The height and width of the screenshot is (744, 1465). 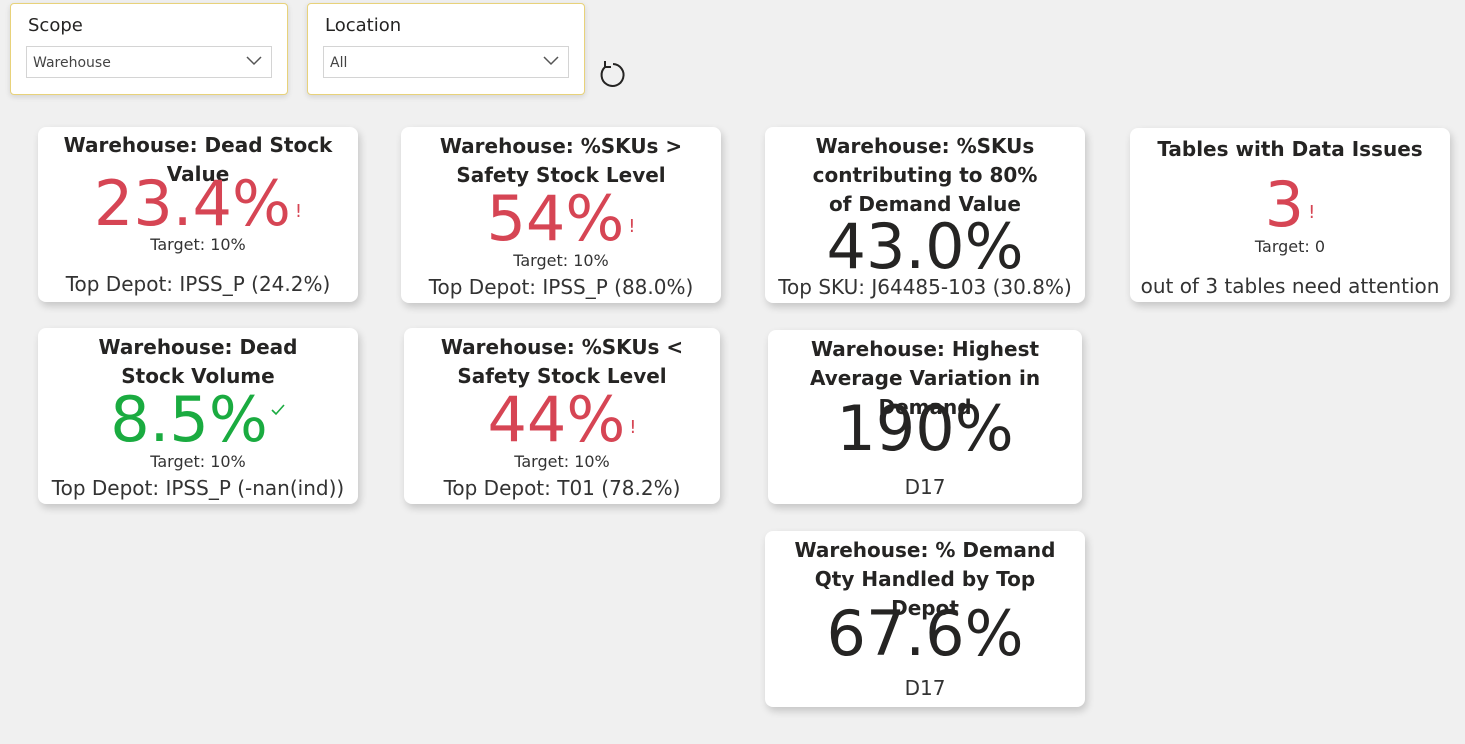 What do you see at coordinates (561, 287) in the screenshot?
I see `kpi-footer: Top Depot: IPSS_P (88.0%)` at bounding box center [561, 287].